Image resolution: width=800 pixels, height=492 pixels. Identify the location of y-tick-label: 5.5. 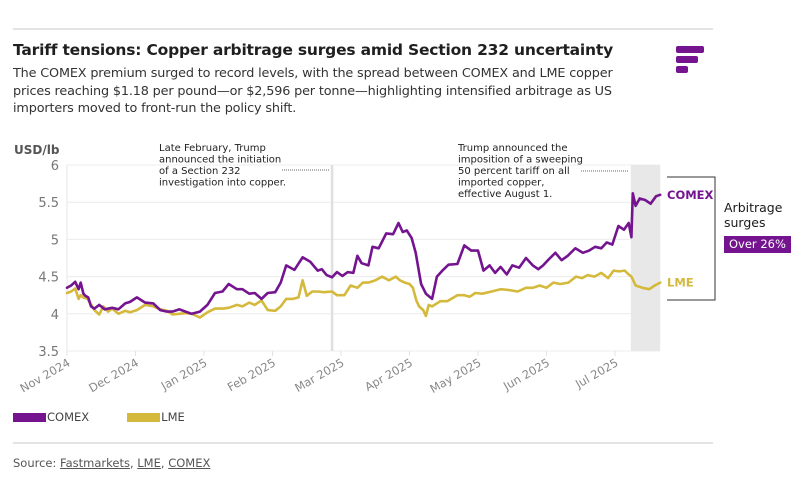
(48, 203).